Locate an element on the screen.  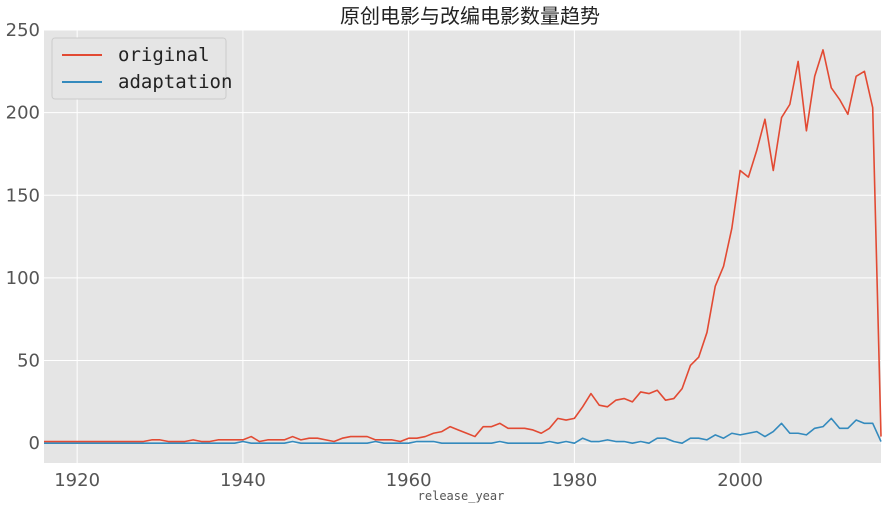
y-tick-label: 100 is located at coordinates (23, 278).